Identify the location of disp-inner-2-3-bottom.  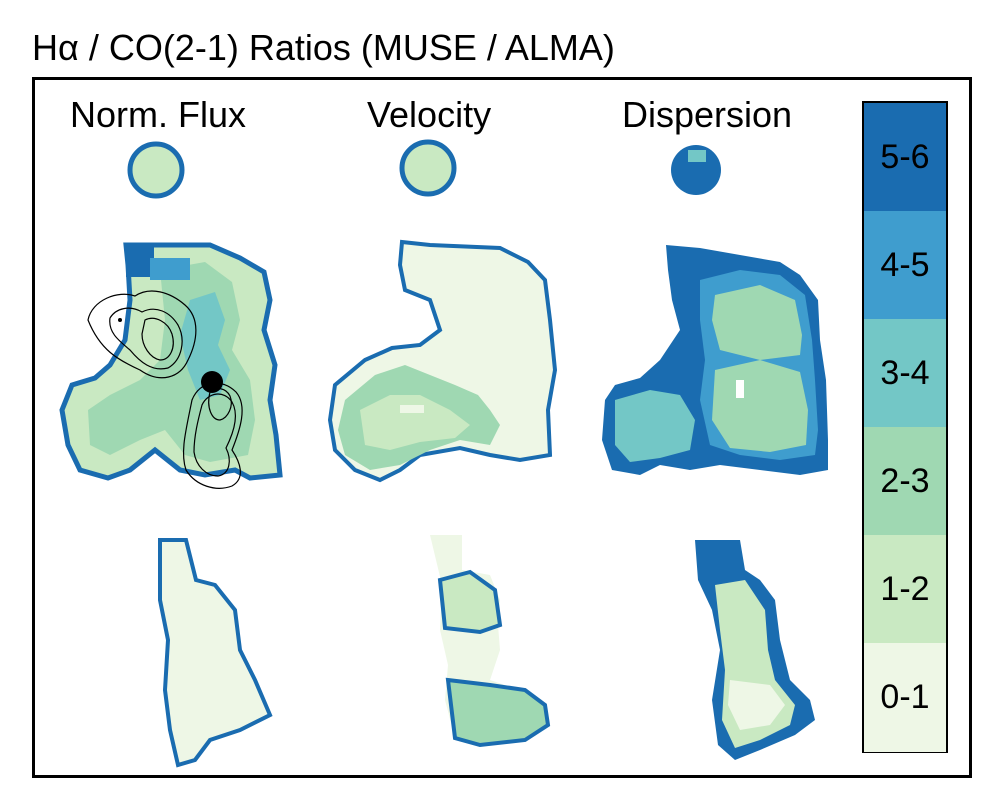
(760, 406).